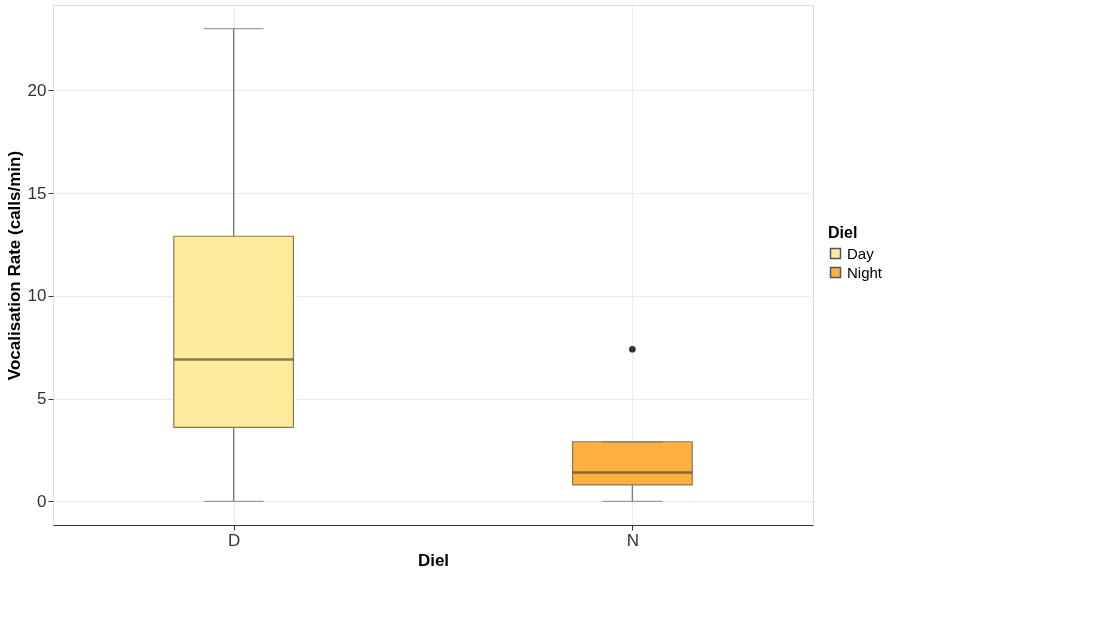 The width and height of the screenshot is (1096, 641). Describe the element at coordinates (37, 193) in the screenshot. I see `y-tick-label: 15` at that location.